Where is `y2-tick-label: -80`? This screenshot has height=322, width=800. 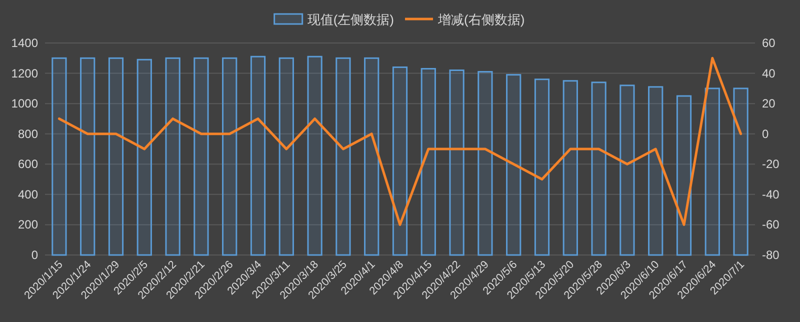 y2-tick-label: -80 is located at coordinates (771, 255).